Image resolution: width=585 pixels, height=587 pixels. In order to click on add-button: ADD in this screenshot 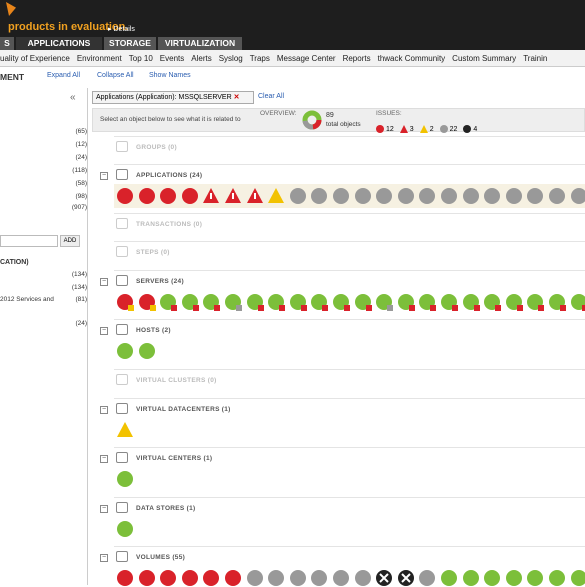, I will do `click(70, 241)`.